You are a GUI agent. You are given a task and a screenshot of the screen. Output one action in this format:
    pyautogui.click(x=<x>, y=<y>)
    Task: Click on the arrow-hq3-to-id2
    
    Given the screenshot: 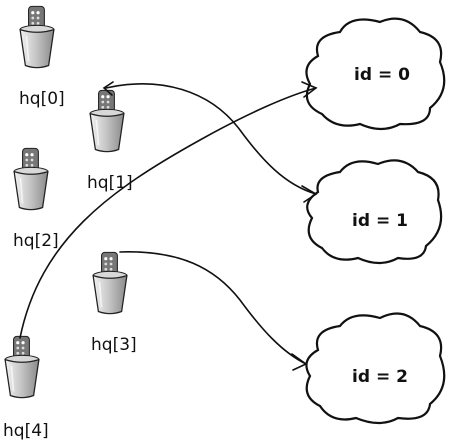 What is the action you would take?
    pyautogui.click(x=213, y=308)
    